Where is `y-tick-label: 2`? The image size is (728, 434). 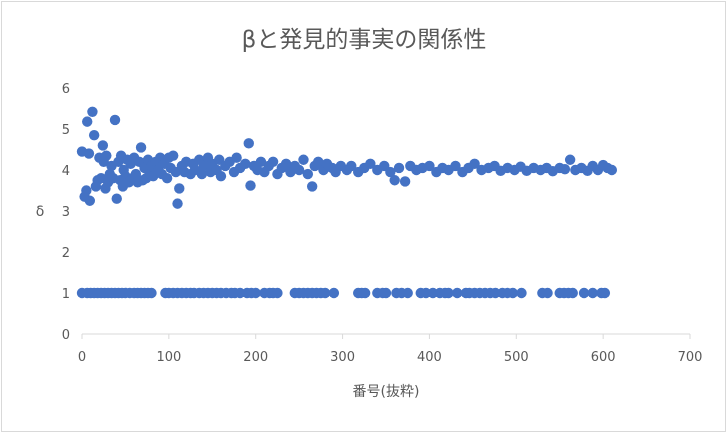
y-tick-label: 2 is located at coordinates (66, 253).